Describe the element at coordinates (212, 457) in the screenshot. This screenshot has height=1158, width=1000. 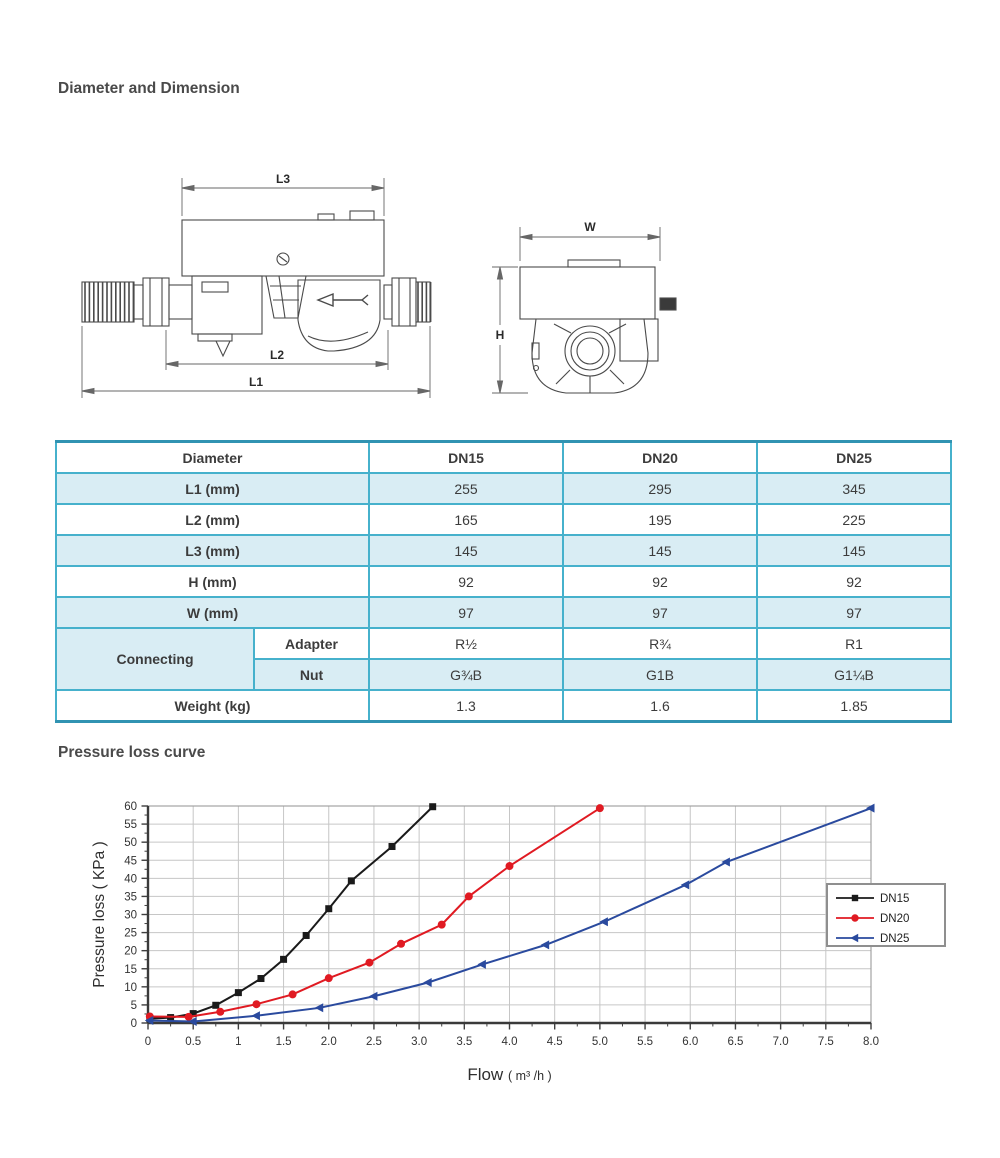
I see `col-header-diameter: Diameter` at that location.